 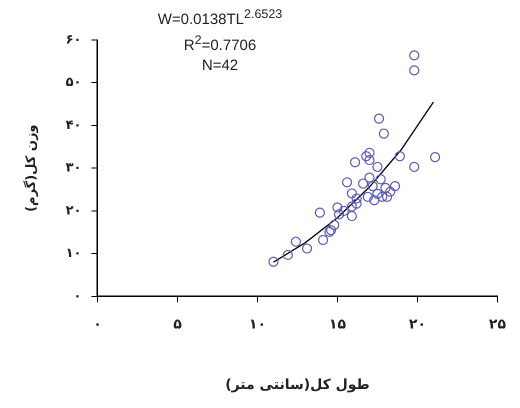 What do you see at coordinates (220, 66) in the screenshot?
I see `annotation: N=42` at bounding box center [220, 66].